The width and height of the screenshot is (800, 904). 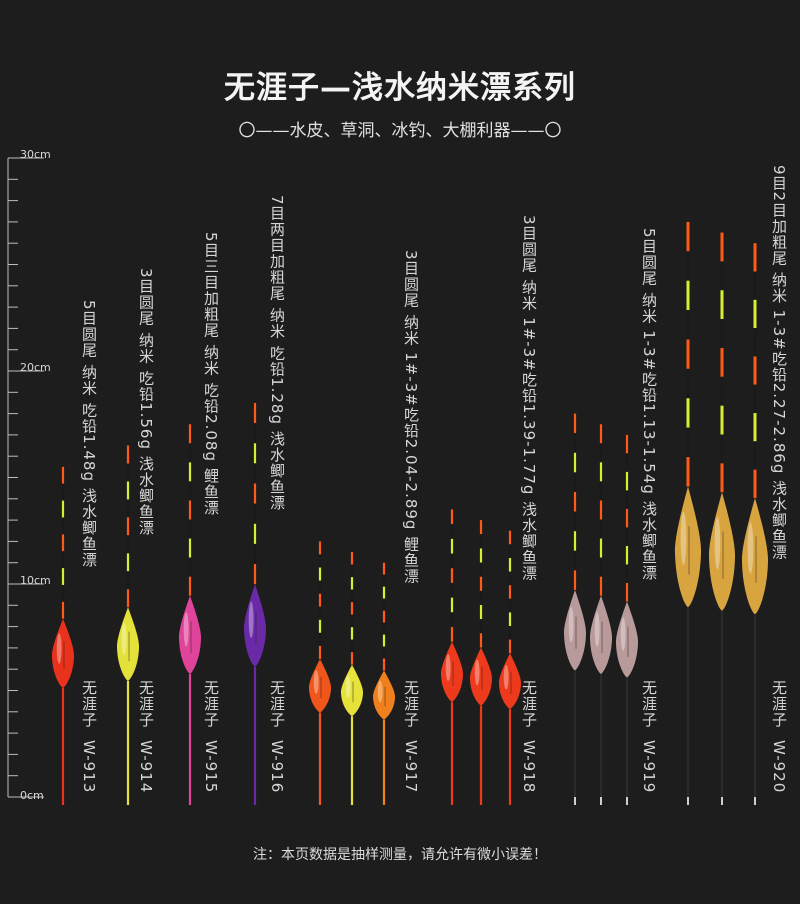 What do you see at coordinates (529, 767) in the screenshot?
I see `code-w918: W-918` at bounding box center [529, 767].